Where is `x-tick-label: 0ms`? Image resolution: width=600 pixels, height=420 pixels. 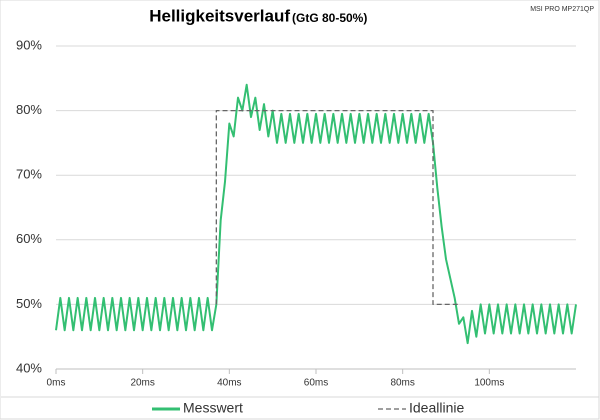
x-tick-label: 0ms is located at coordinates (56, 383).